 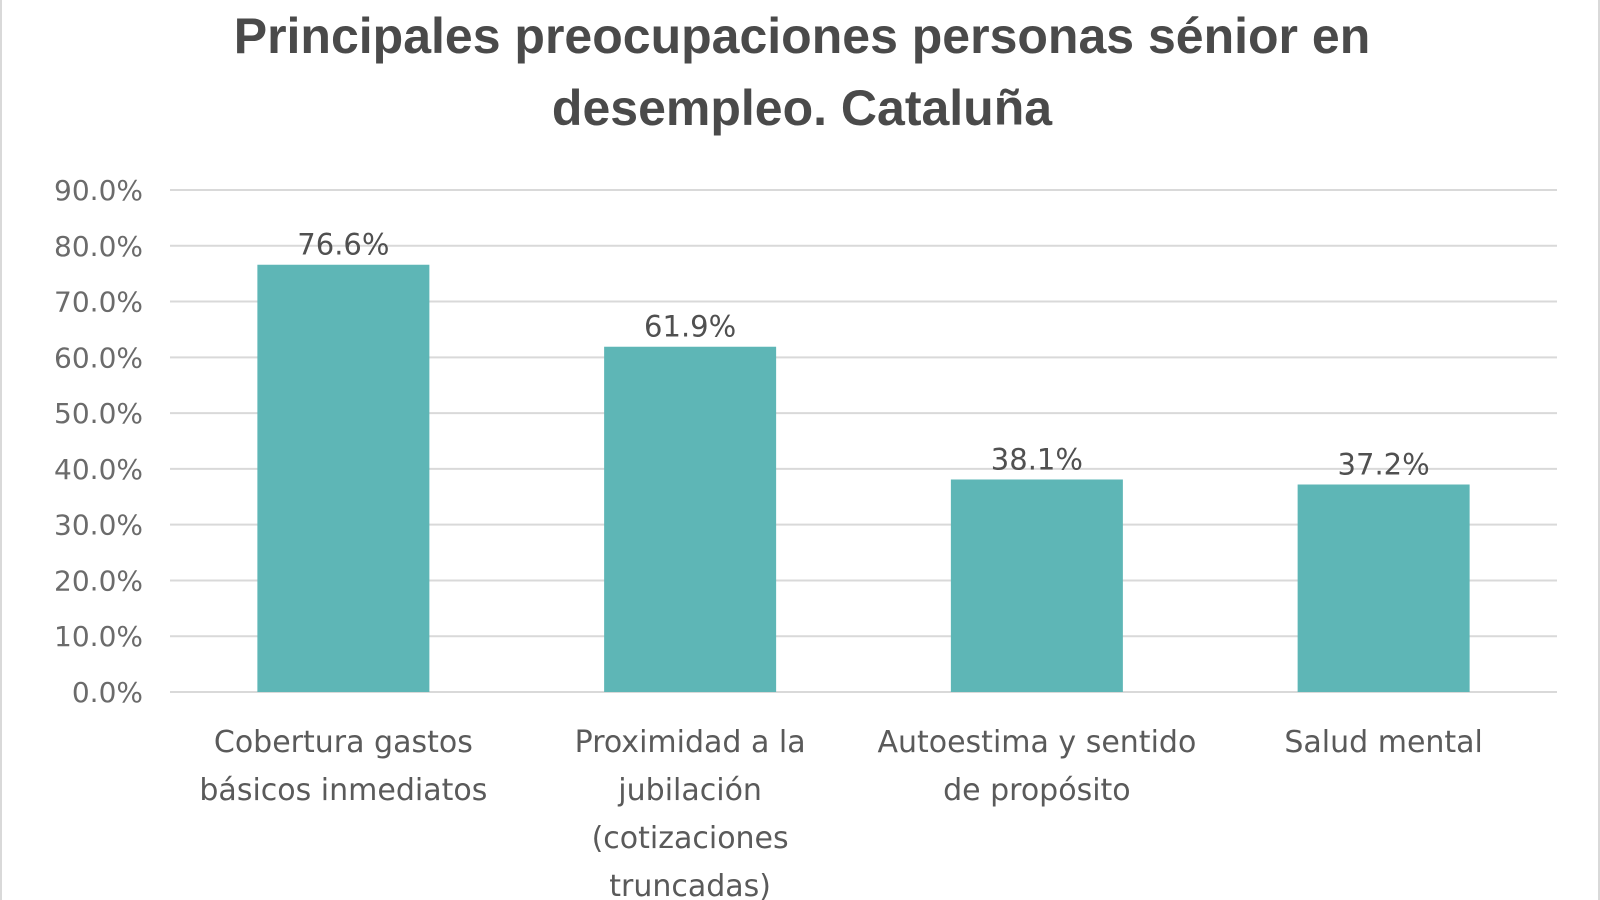 I want to click on y-tick-label: 50.0%, so click(x=98, y=413).